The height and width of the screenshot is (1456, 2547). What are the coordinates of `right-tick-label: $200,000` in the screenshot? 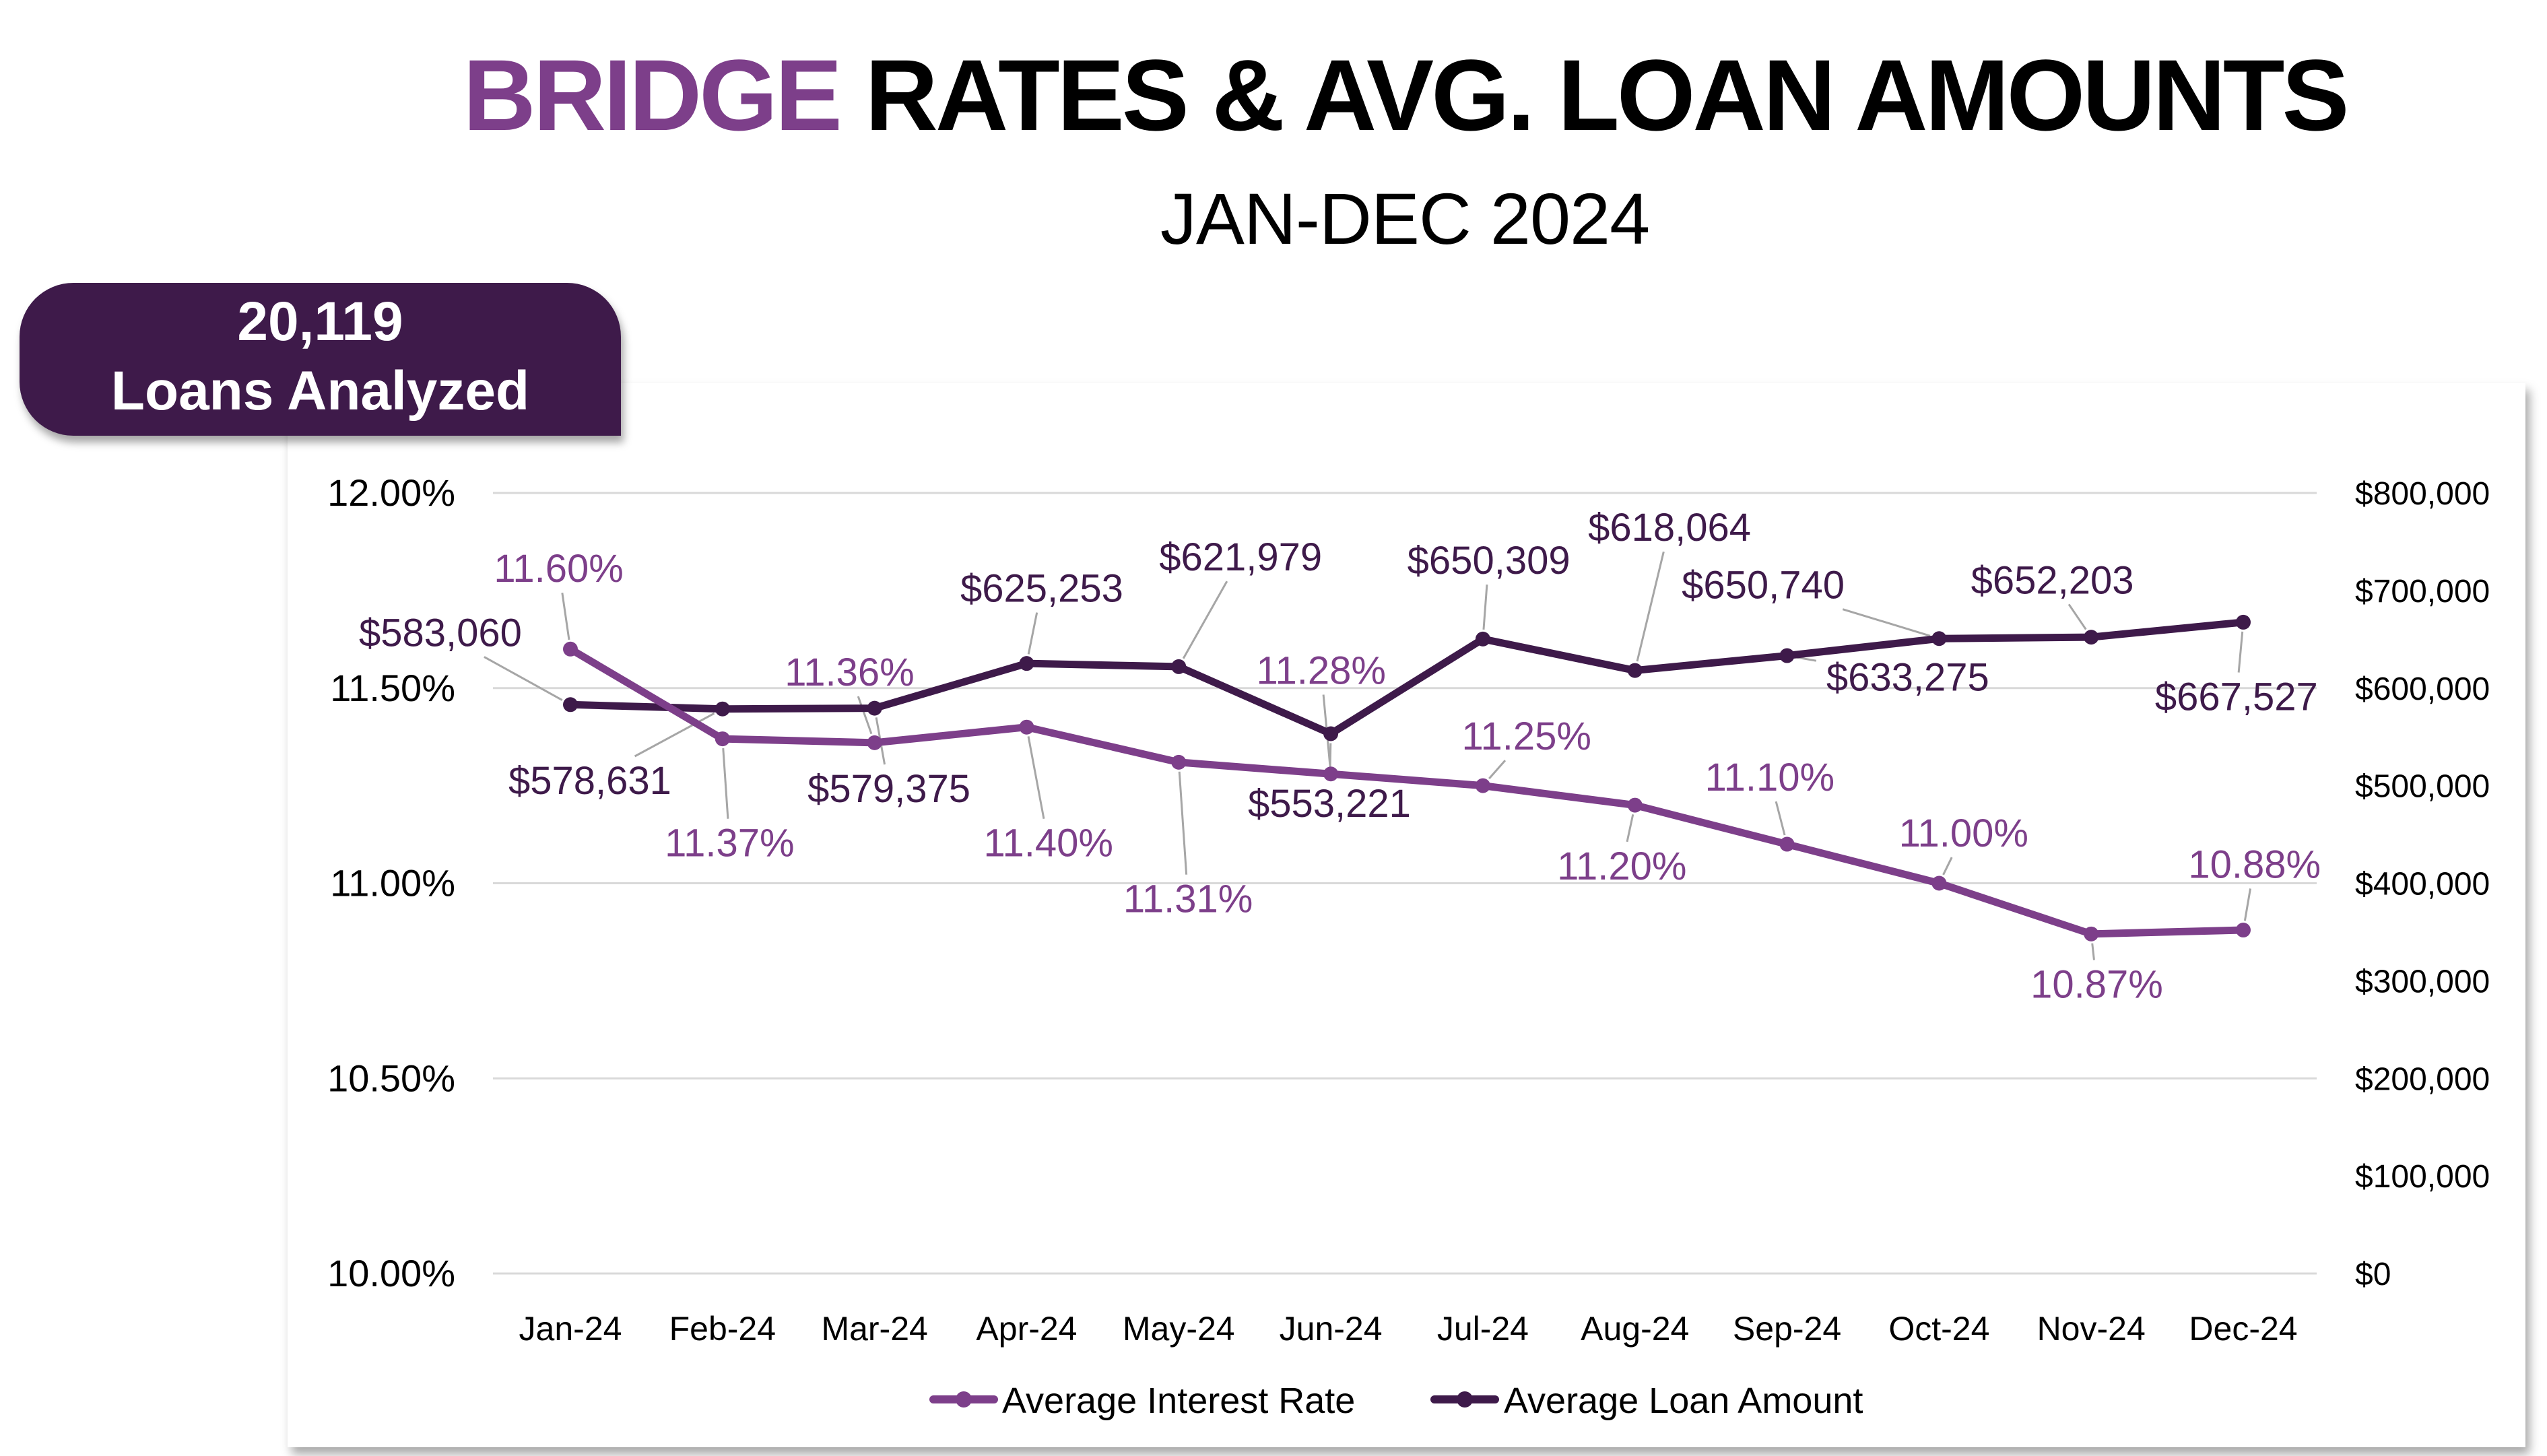 It's located at (2422, 1079).